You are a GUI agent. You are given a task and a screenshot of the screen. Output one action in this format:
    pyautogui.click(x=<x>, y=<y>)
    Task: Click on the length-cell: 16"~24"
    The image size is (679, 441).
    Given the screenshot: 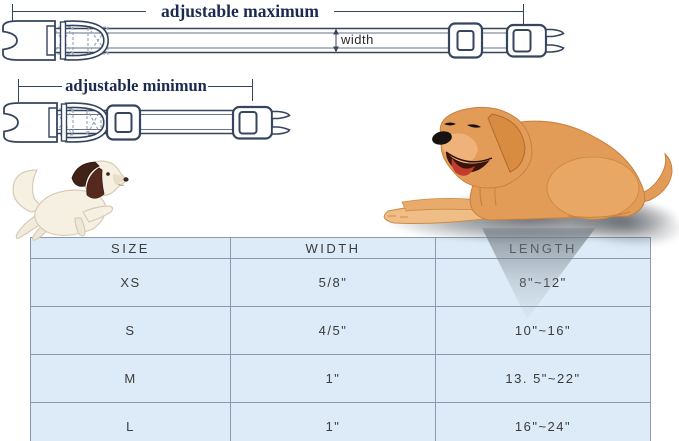 What is the action you would take?
    pyautogui.click(x=543, y=421)
    